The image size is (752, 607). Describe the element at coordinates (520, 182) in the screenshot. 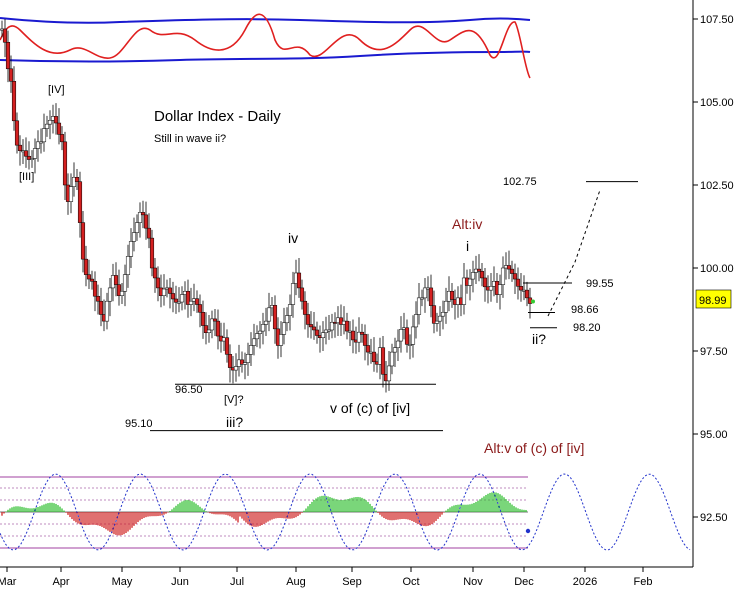

I see `level-label-102-75: 102.75` at that location.